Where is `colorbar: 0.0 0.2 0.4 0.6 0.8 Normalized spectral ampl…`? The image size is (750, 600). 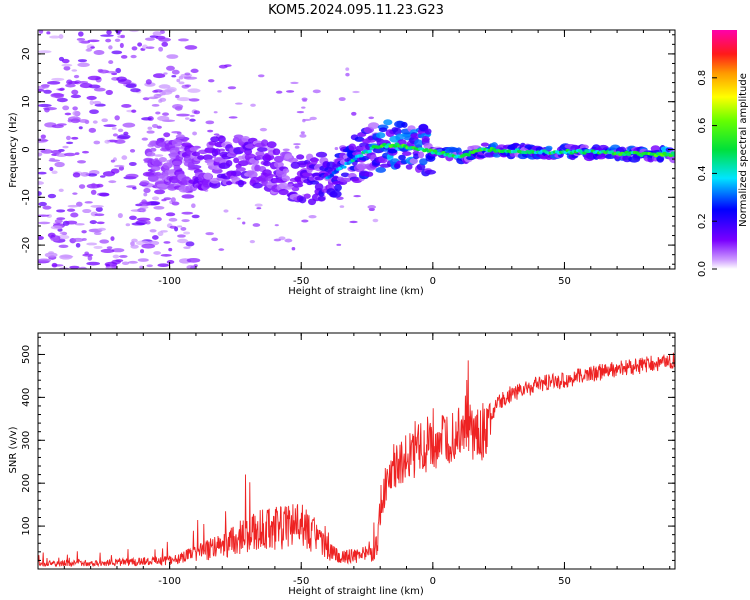 colorbar: 0.0 0.2 0.4 0.6 0.8 Normalized spectral ampl… is located at coordinates (723, 153).